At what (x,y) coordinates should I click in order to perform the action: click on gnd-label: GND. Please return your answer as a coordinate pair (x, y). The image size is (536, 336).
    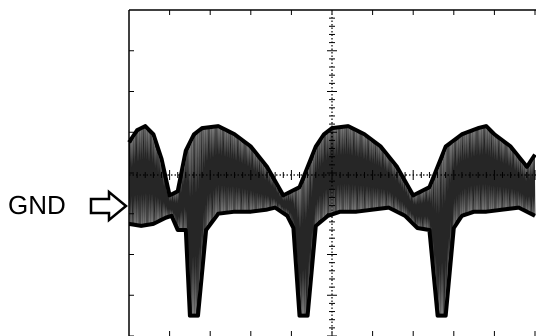
    Looking at the image, I should click on (37, 205).